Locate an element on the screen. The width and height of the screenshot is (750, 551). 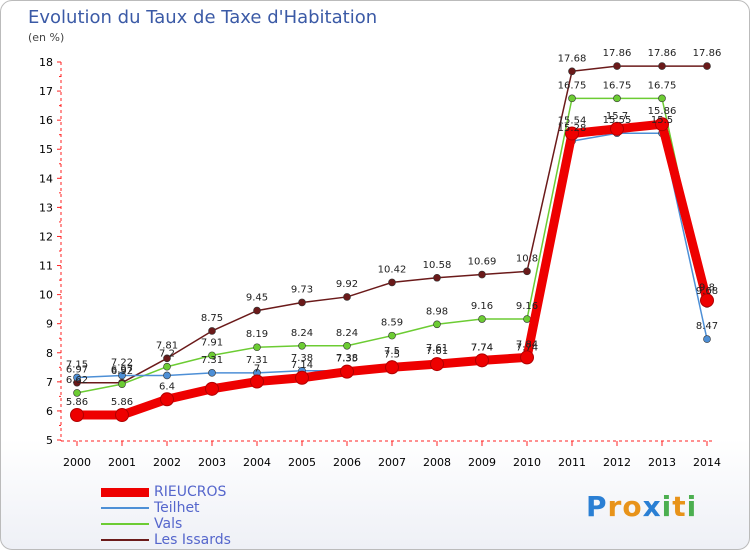
data-label-vals: 8.98 is located at coordinates (437, 311).